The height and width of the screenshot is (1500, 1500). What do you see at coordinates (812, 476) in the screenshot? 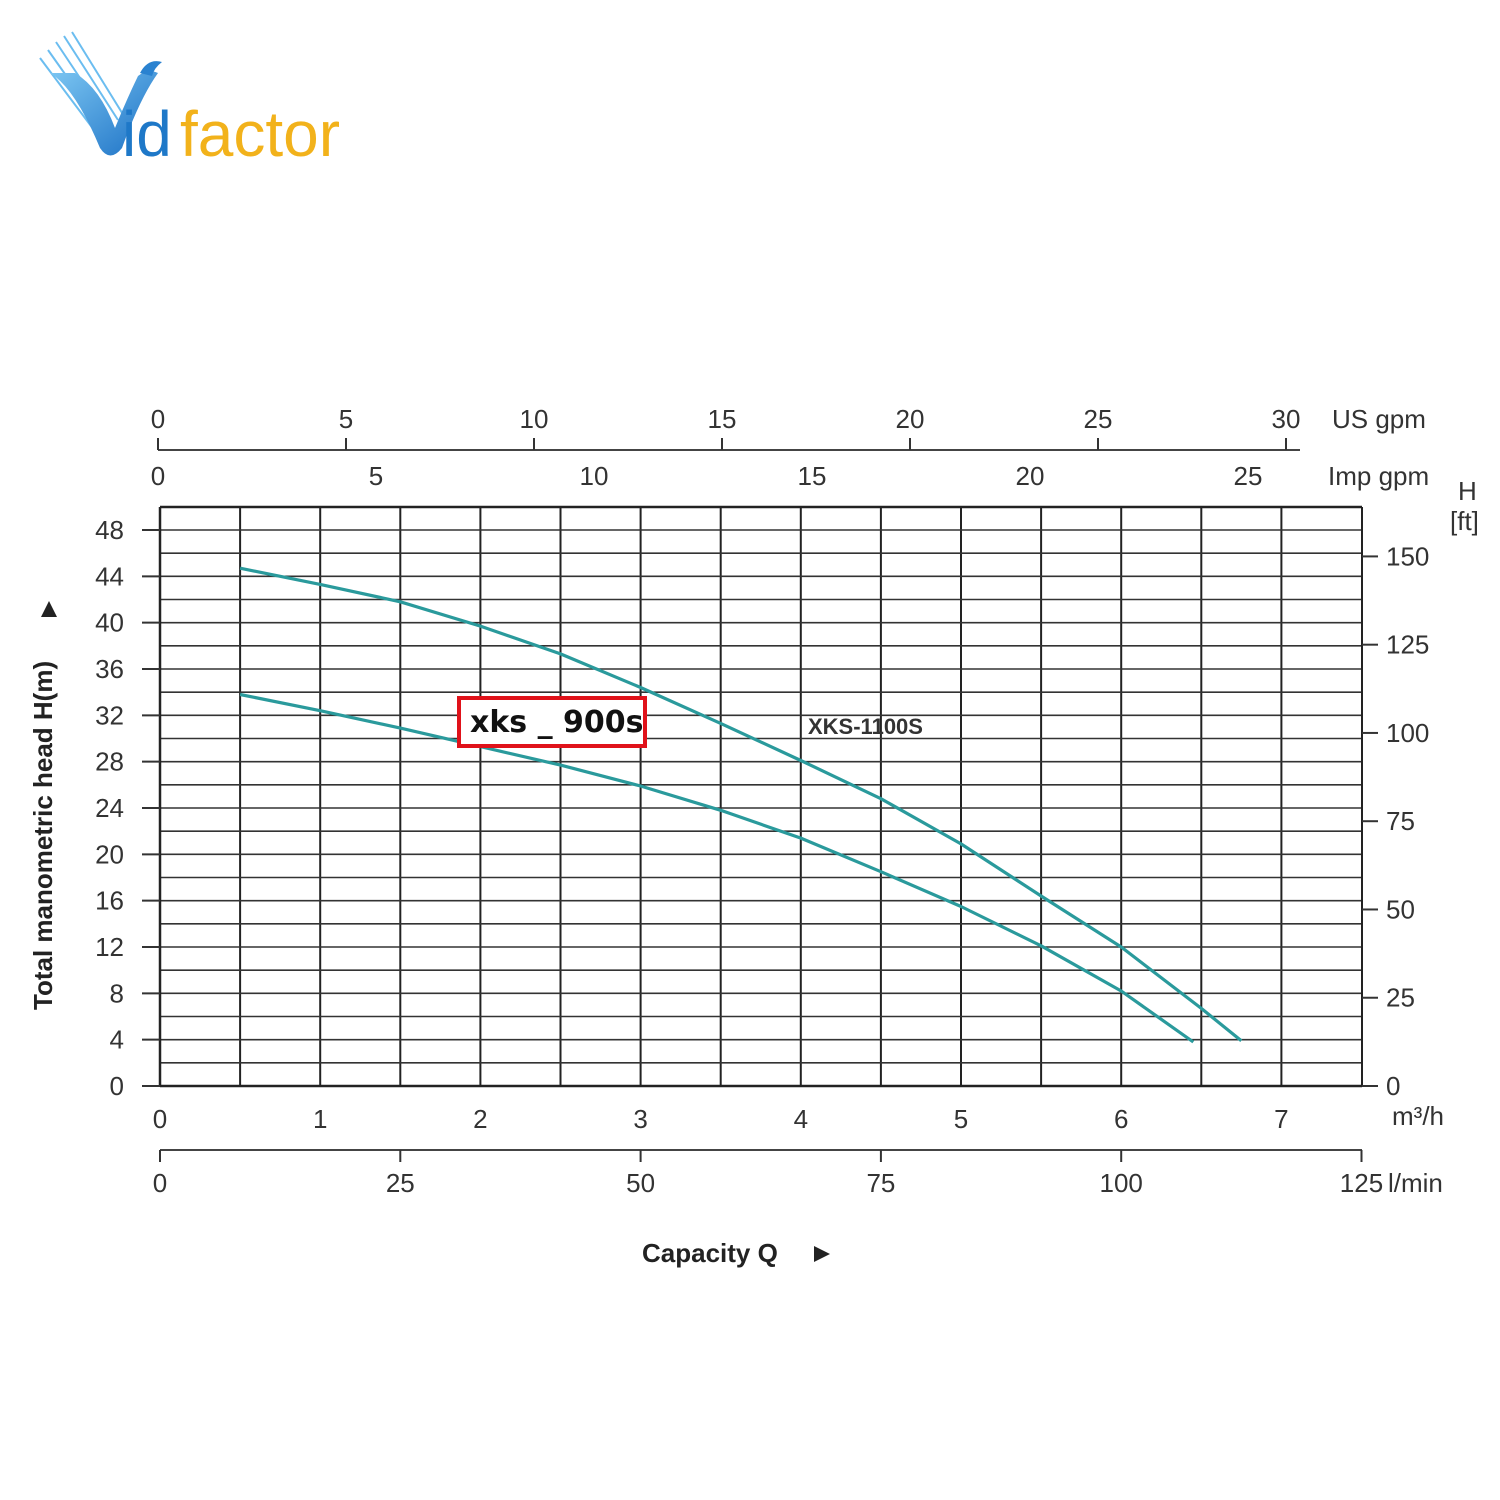
I see `imp-gpm-tick-label: 15` at bounding box center [812, 476].